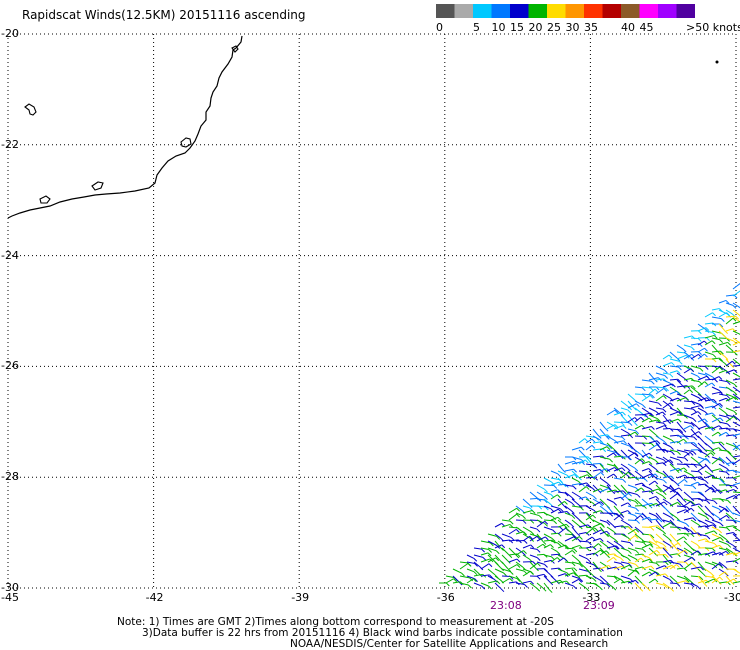 The image size is (740, 650). I want to click on lon-tick-label: -33, so click(591, 597).